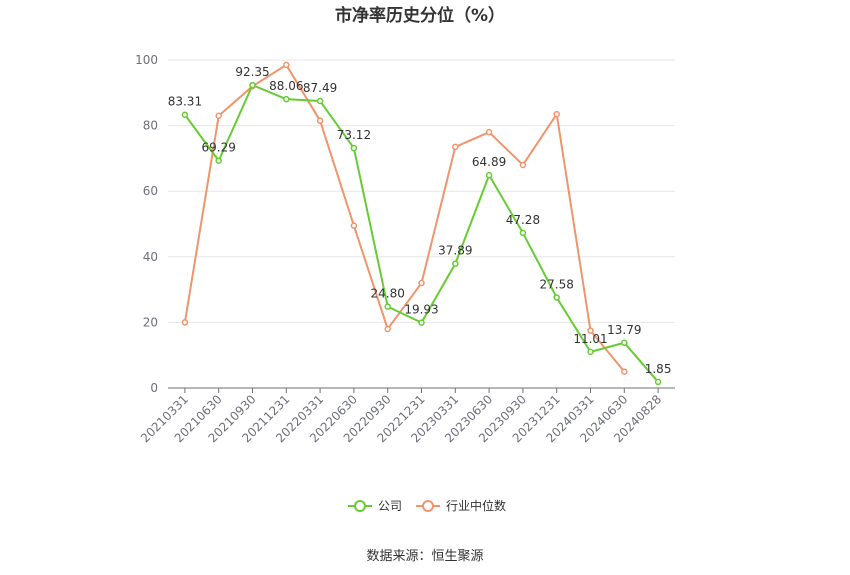 The width and height of the screenshot is (850, 575). What do you see at coordinates (476, 505) in the screenshot?
I see `legend-label: 行业中位数` at bounding box center [476, 505].